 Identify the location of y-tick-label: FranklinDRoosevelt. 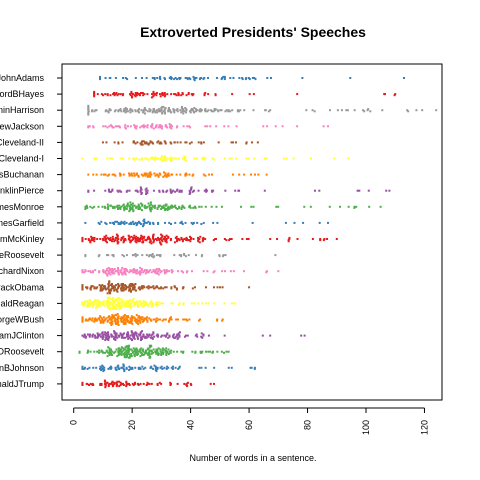
(22, 352).